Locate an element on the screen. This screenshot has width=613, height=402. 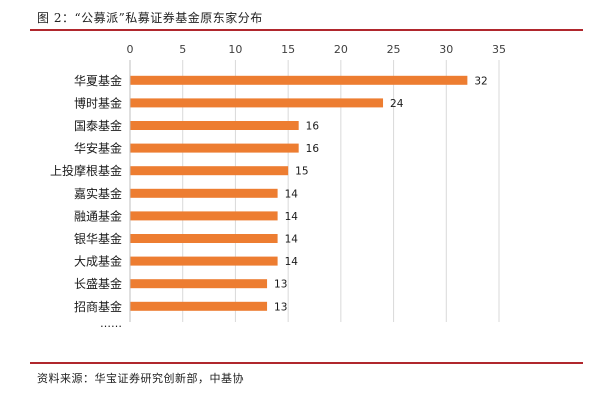
x-tick-label: 5 is located at coordinates (182, 49).